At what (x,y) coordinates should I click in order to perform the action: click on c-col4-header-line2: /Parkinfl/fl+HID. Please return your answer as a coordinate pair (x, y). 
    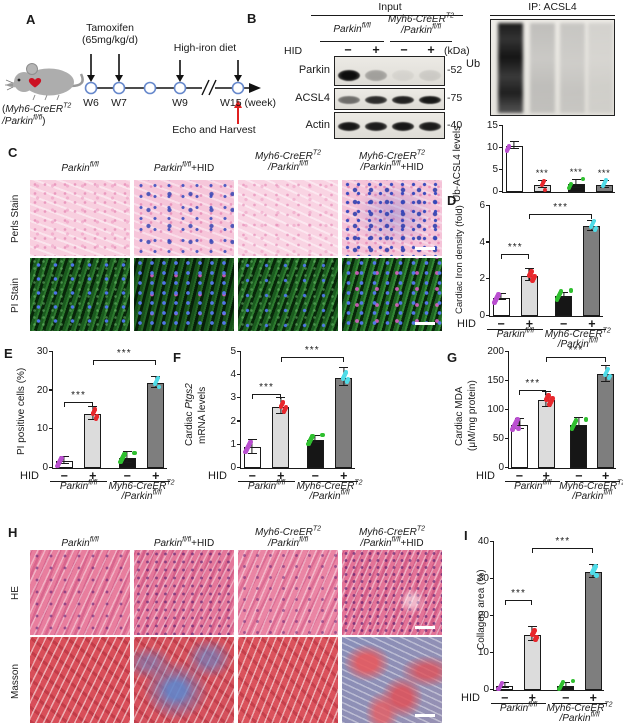
    Looking at the image, I should click on (392, 167).